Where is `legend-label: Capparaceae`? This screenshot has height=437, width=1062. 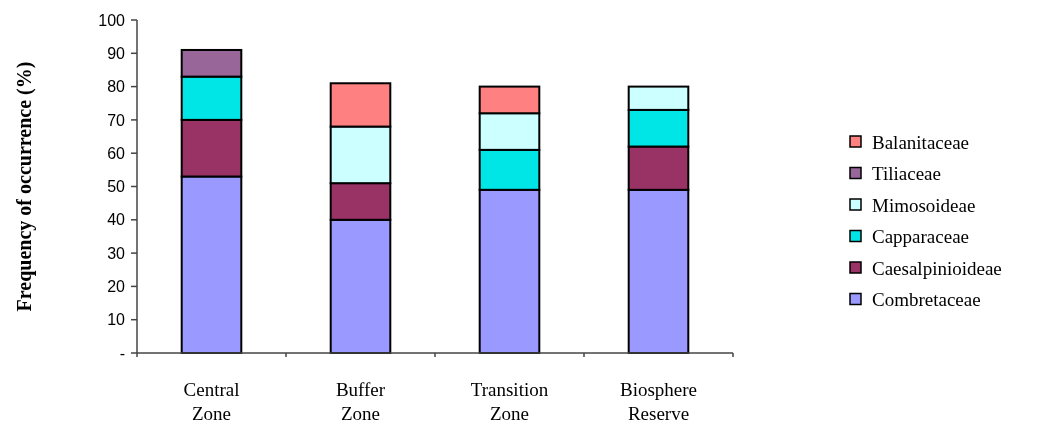
legend-label: Capparaceae is located at coordinates (921, 237).